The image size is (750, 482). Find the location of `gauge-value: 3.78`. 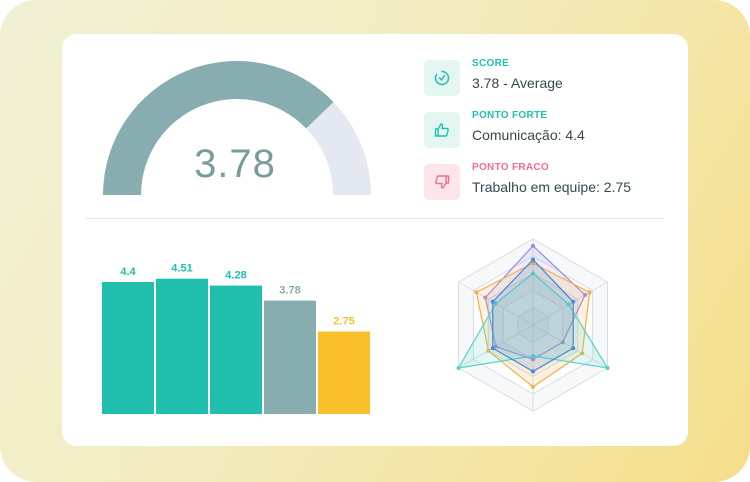

gauge-value: 3.78 is located at coordinates (235, 164).